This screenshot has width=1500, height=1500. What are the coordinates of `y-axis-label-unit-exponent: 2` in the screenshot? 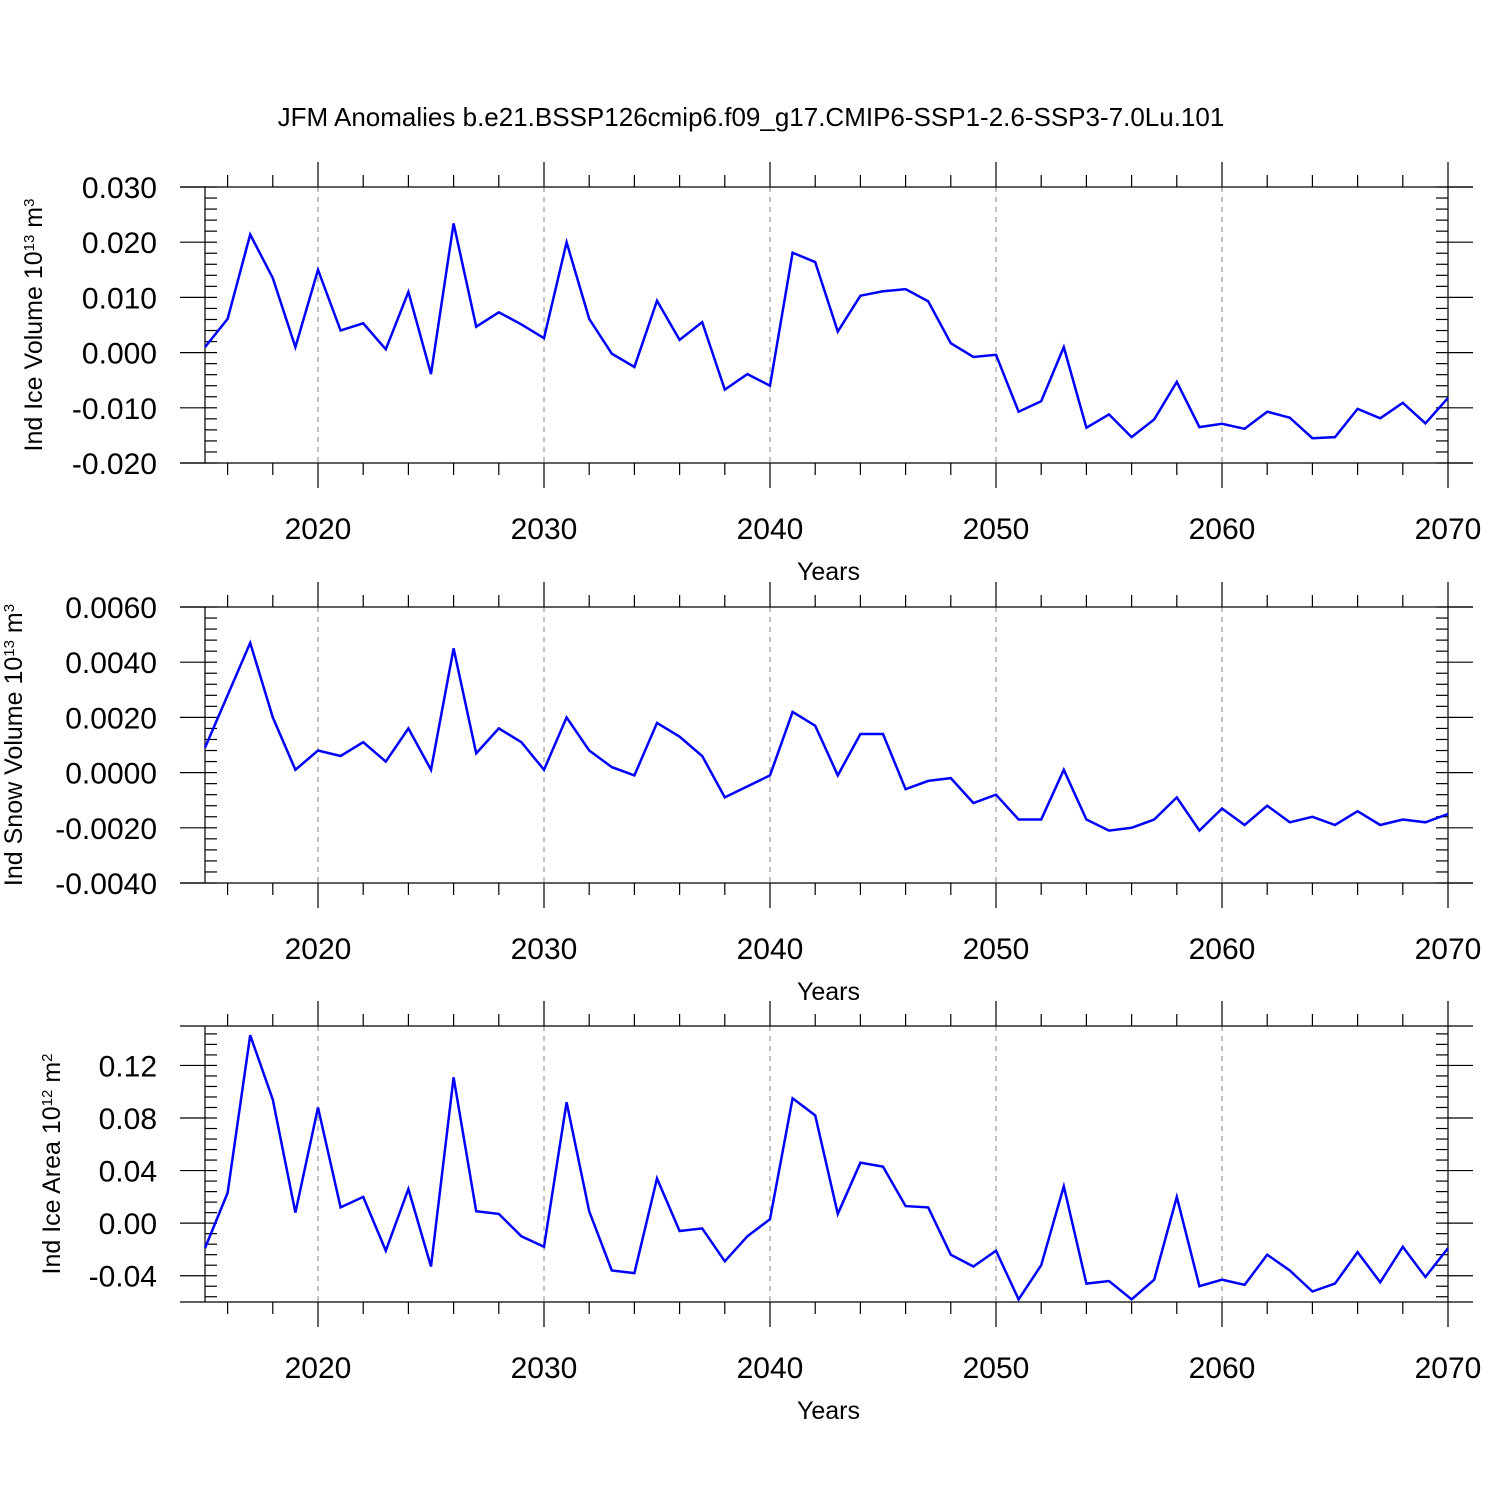 It's located at (47, 1058).